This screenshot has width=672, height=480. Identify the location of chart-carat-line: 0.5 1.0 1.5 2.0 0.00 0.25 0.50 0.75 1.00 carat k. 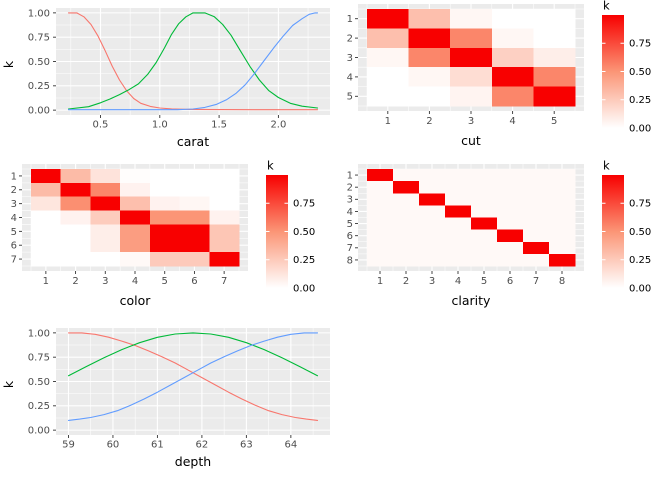
(165, 78).